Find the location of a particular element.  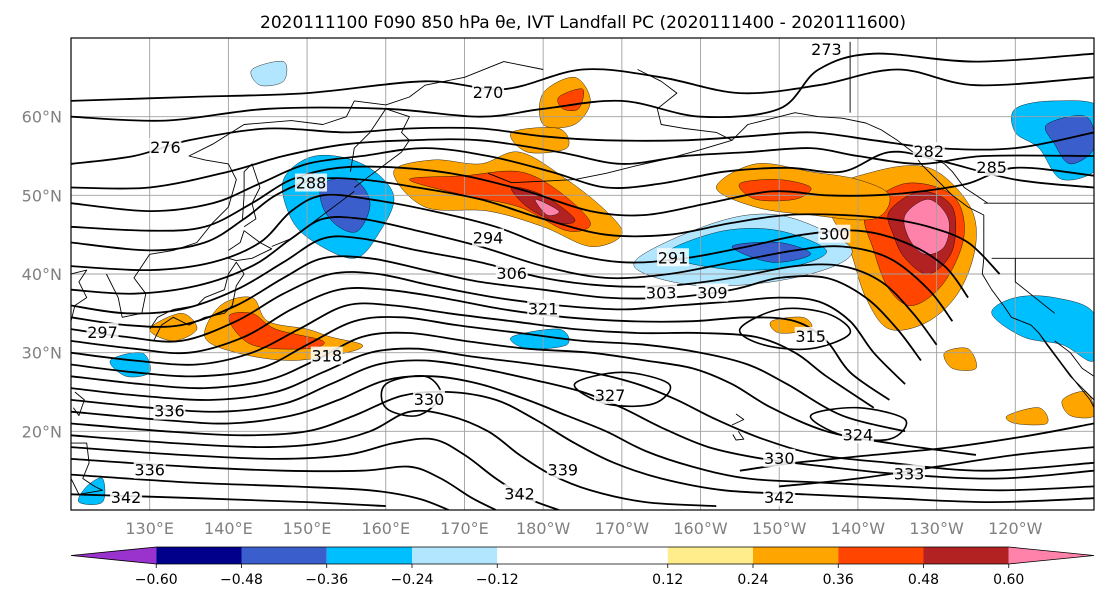

colorbar-tick-label: −0.36 is located at coordinates (326, 580).